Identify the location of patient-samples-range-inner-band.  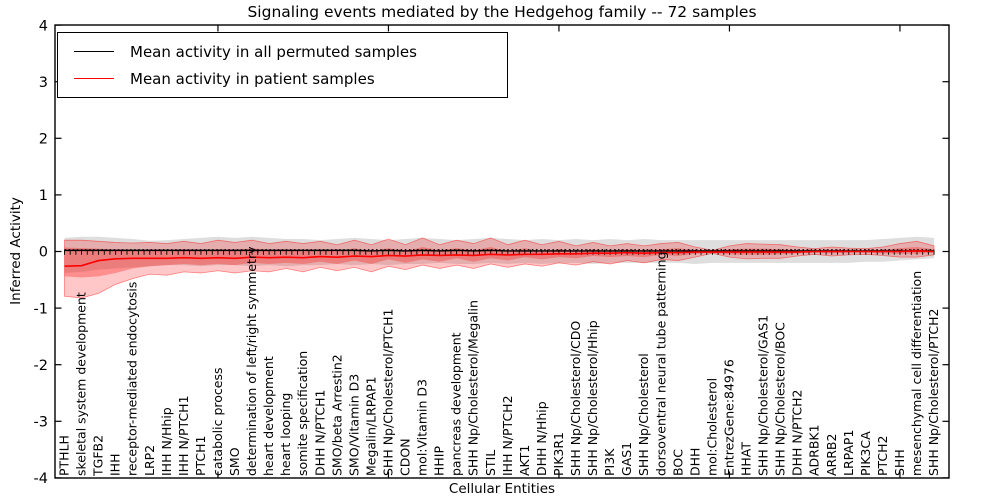
(499, 262).